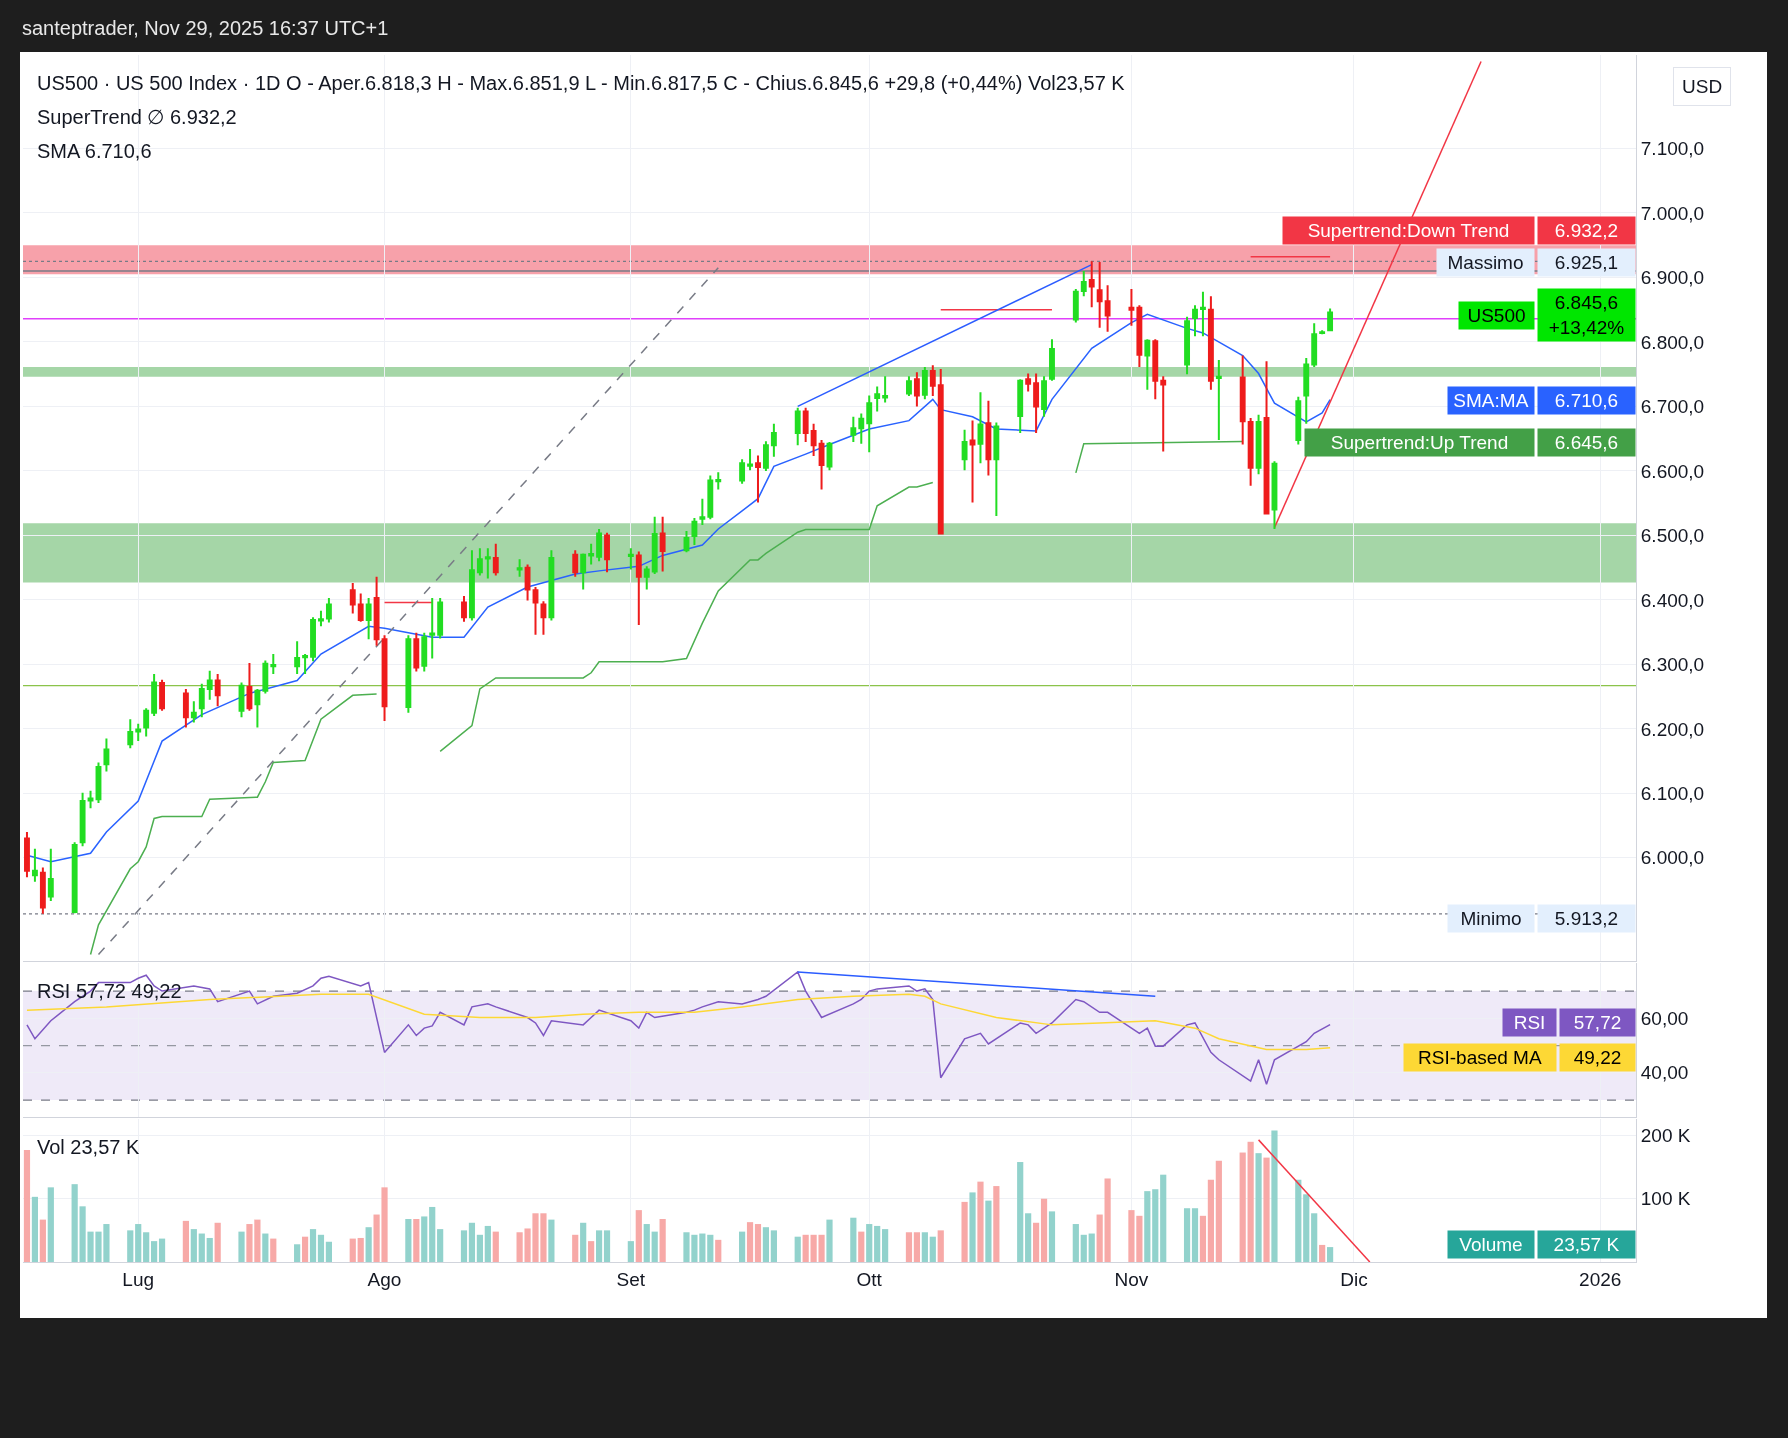 This screenshot has height=1438, width=1788. Describe the element at coordinates (1672, 149) in the screenshot. I see `y-tick-label: 7.100,0` at that location.